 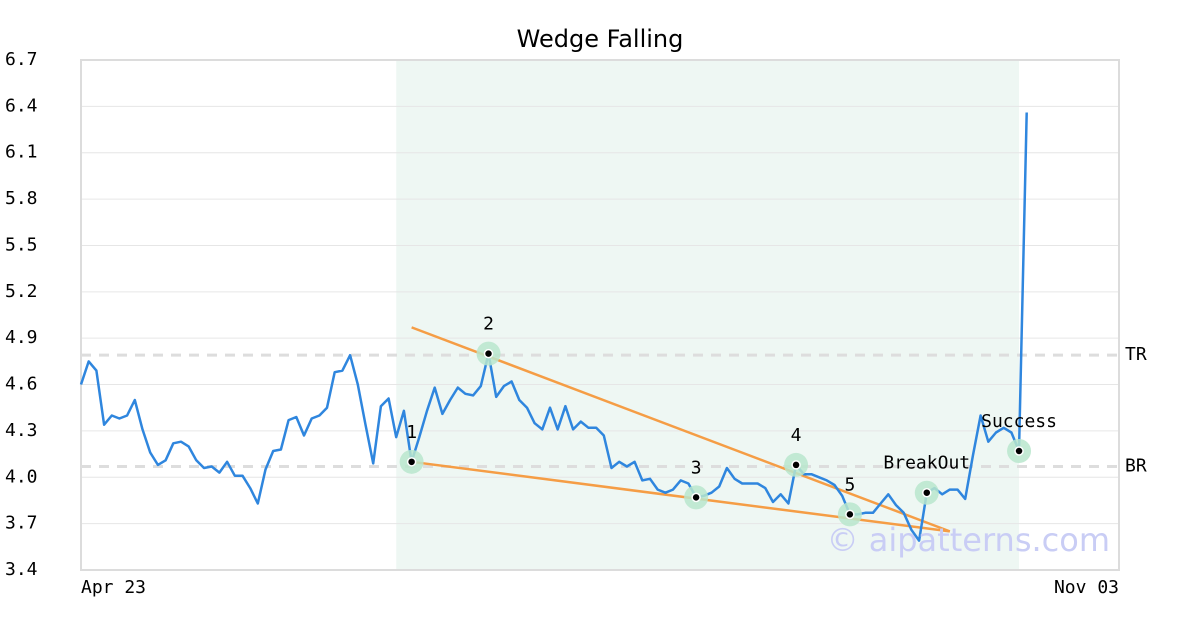 I want to click on x-tick-label: Nov 03, so click(x=1086, y=587).